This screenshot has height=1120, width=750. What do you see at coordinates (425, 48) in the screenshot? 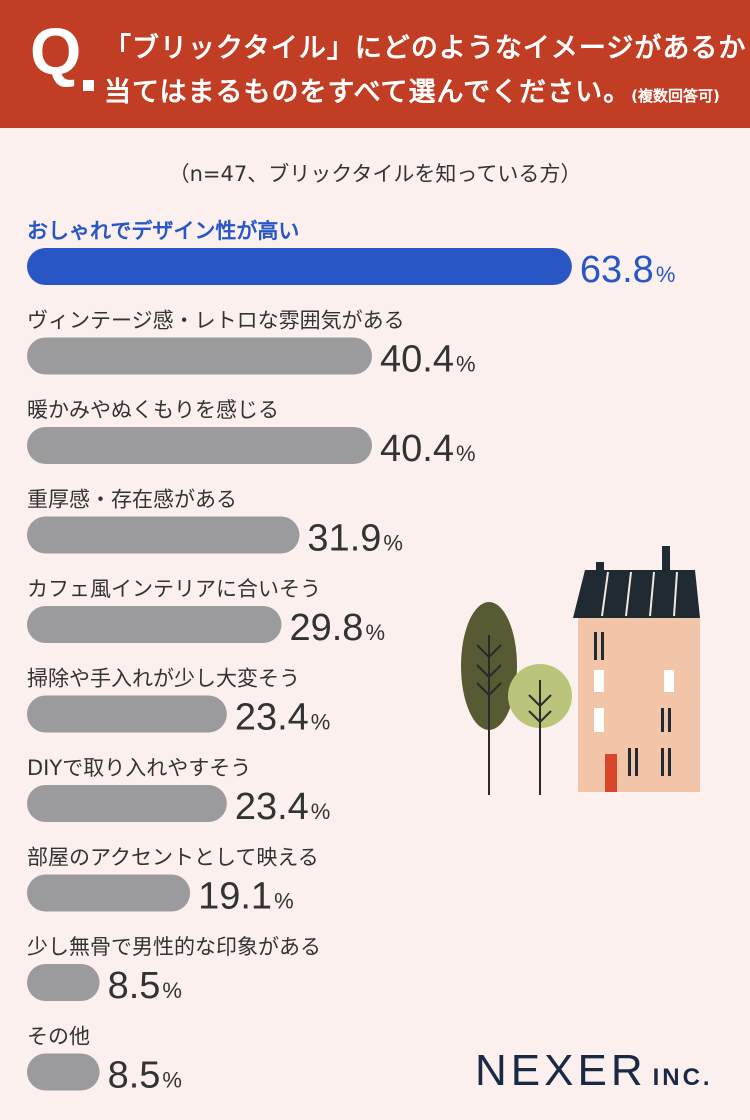
I see `question-line-1: 「ブリックタイル」にどのようなイメージがあるか` at bounding box center [425, 48].